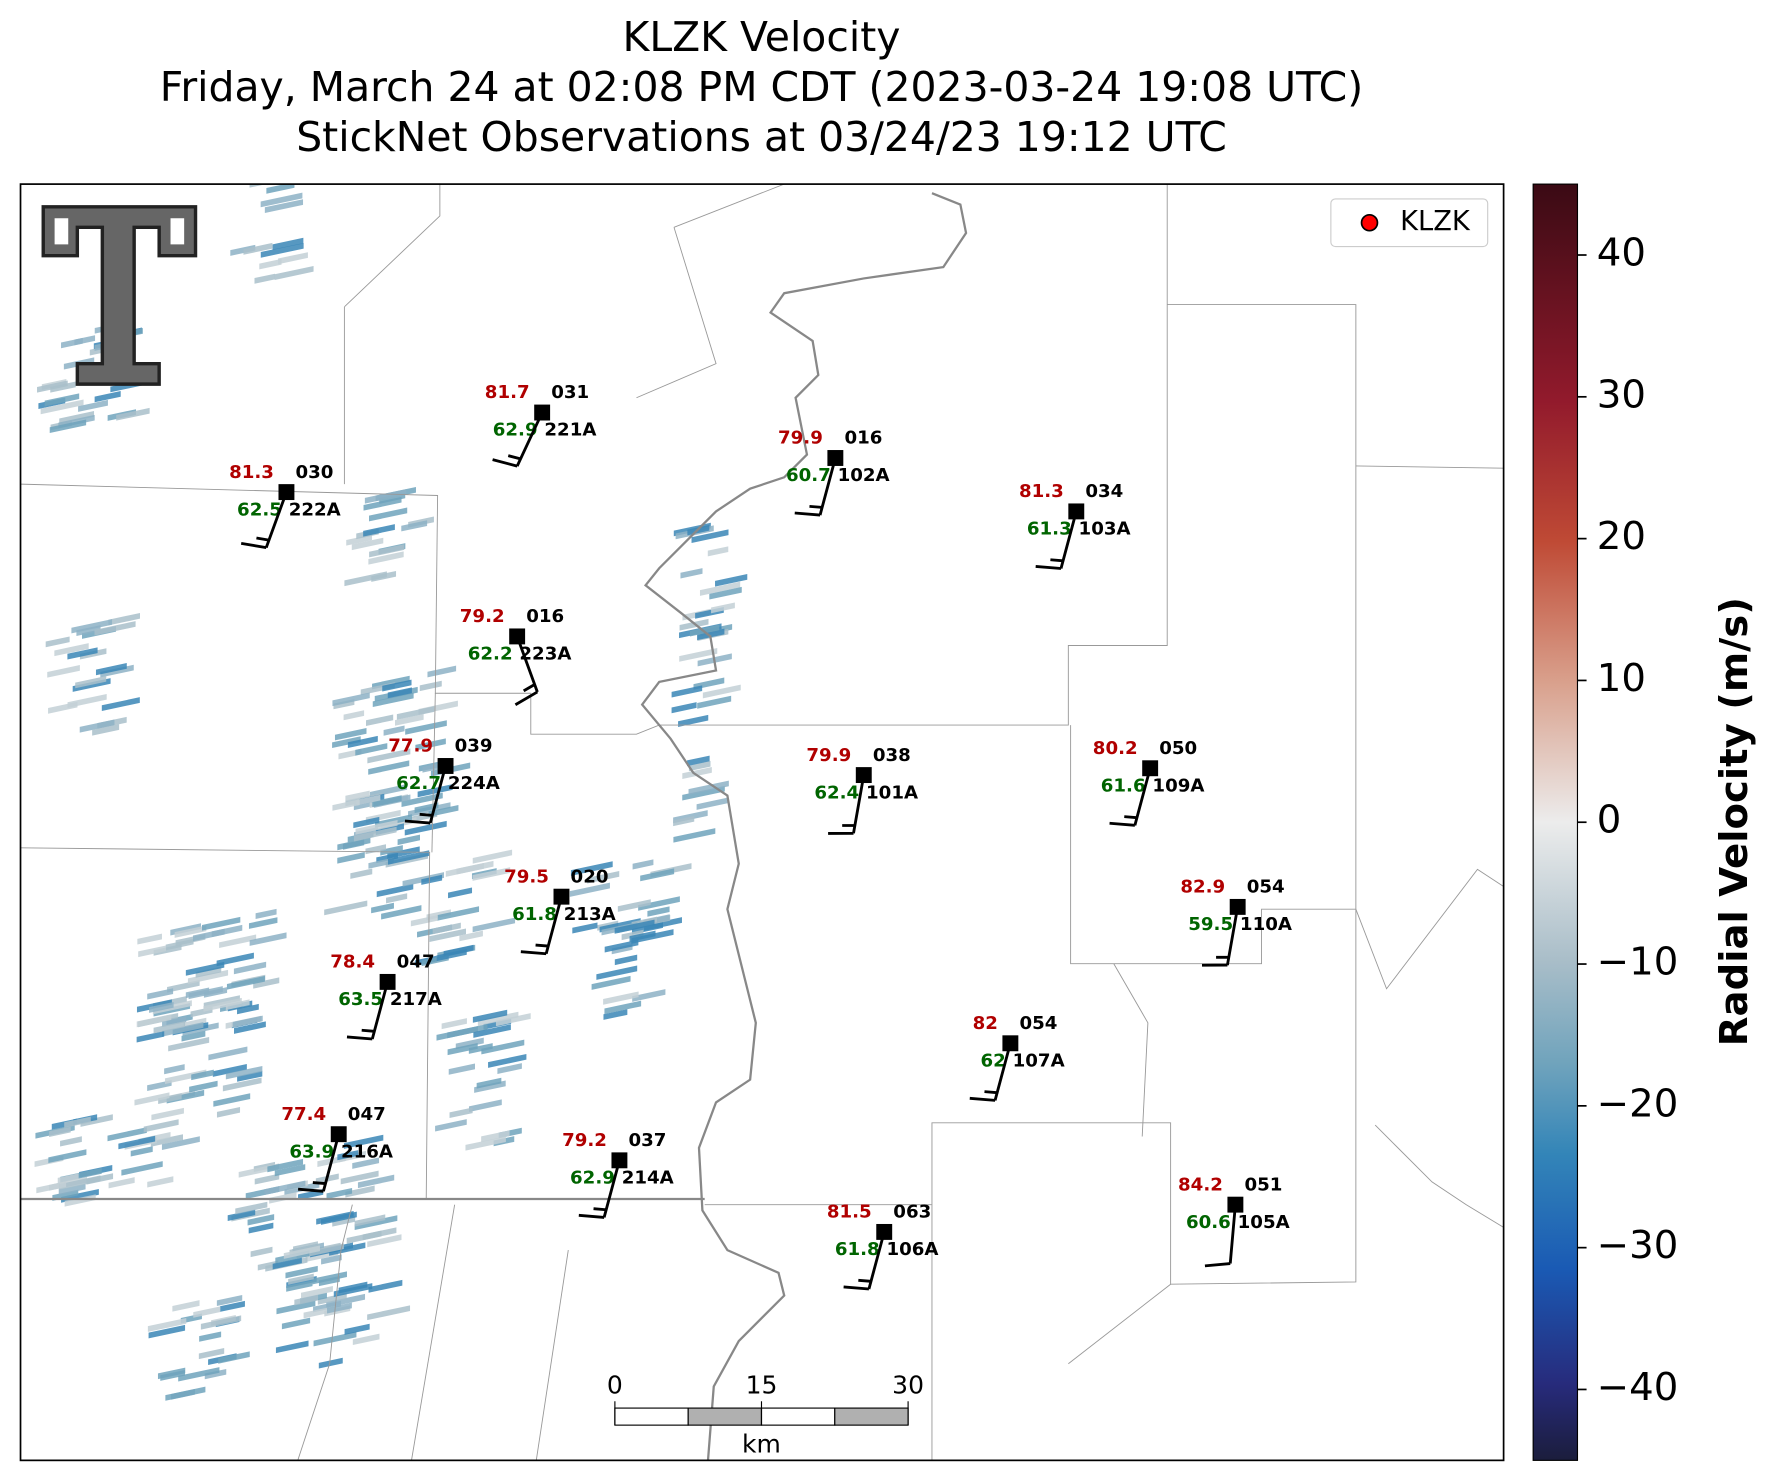  What do you see at coordinates (416, 962) in the screenshot?
I see `station-code: 047` at bounding box center [416, 962].